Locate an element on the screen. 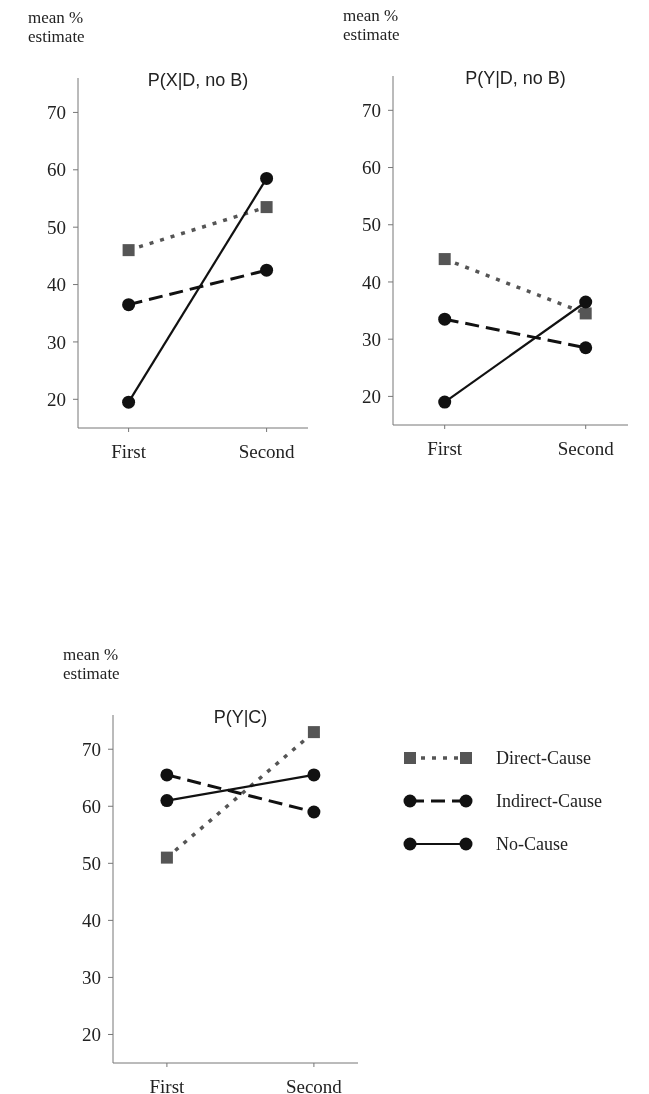 This screenshot has width=649, height=1094. chart-title: P(X|D, no B) is located at coordinates (198, 80).